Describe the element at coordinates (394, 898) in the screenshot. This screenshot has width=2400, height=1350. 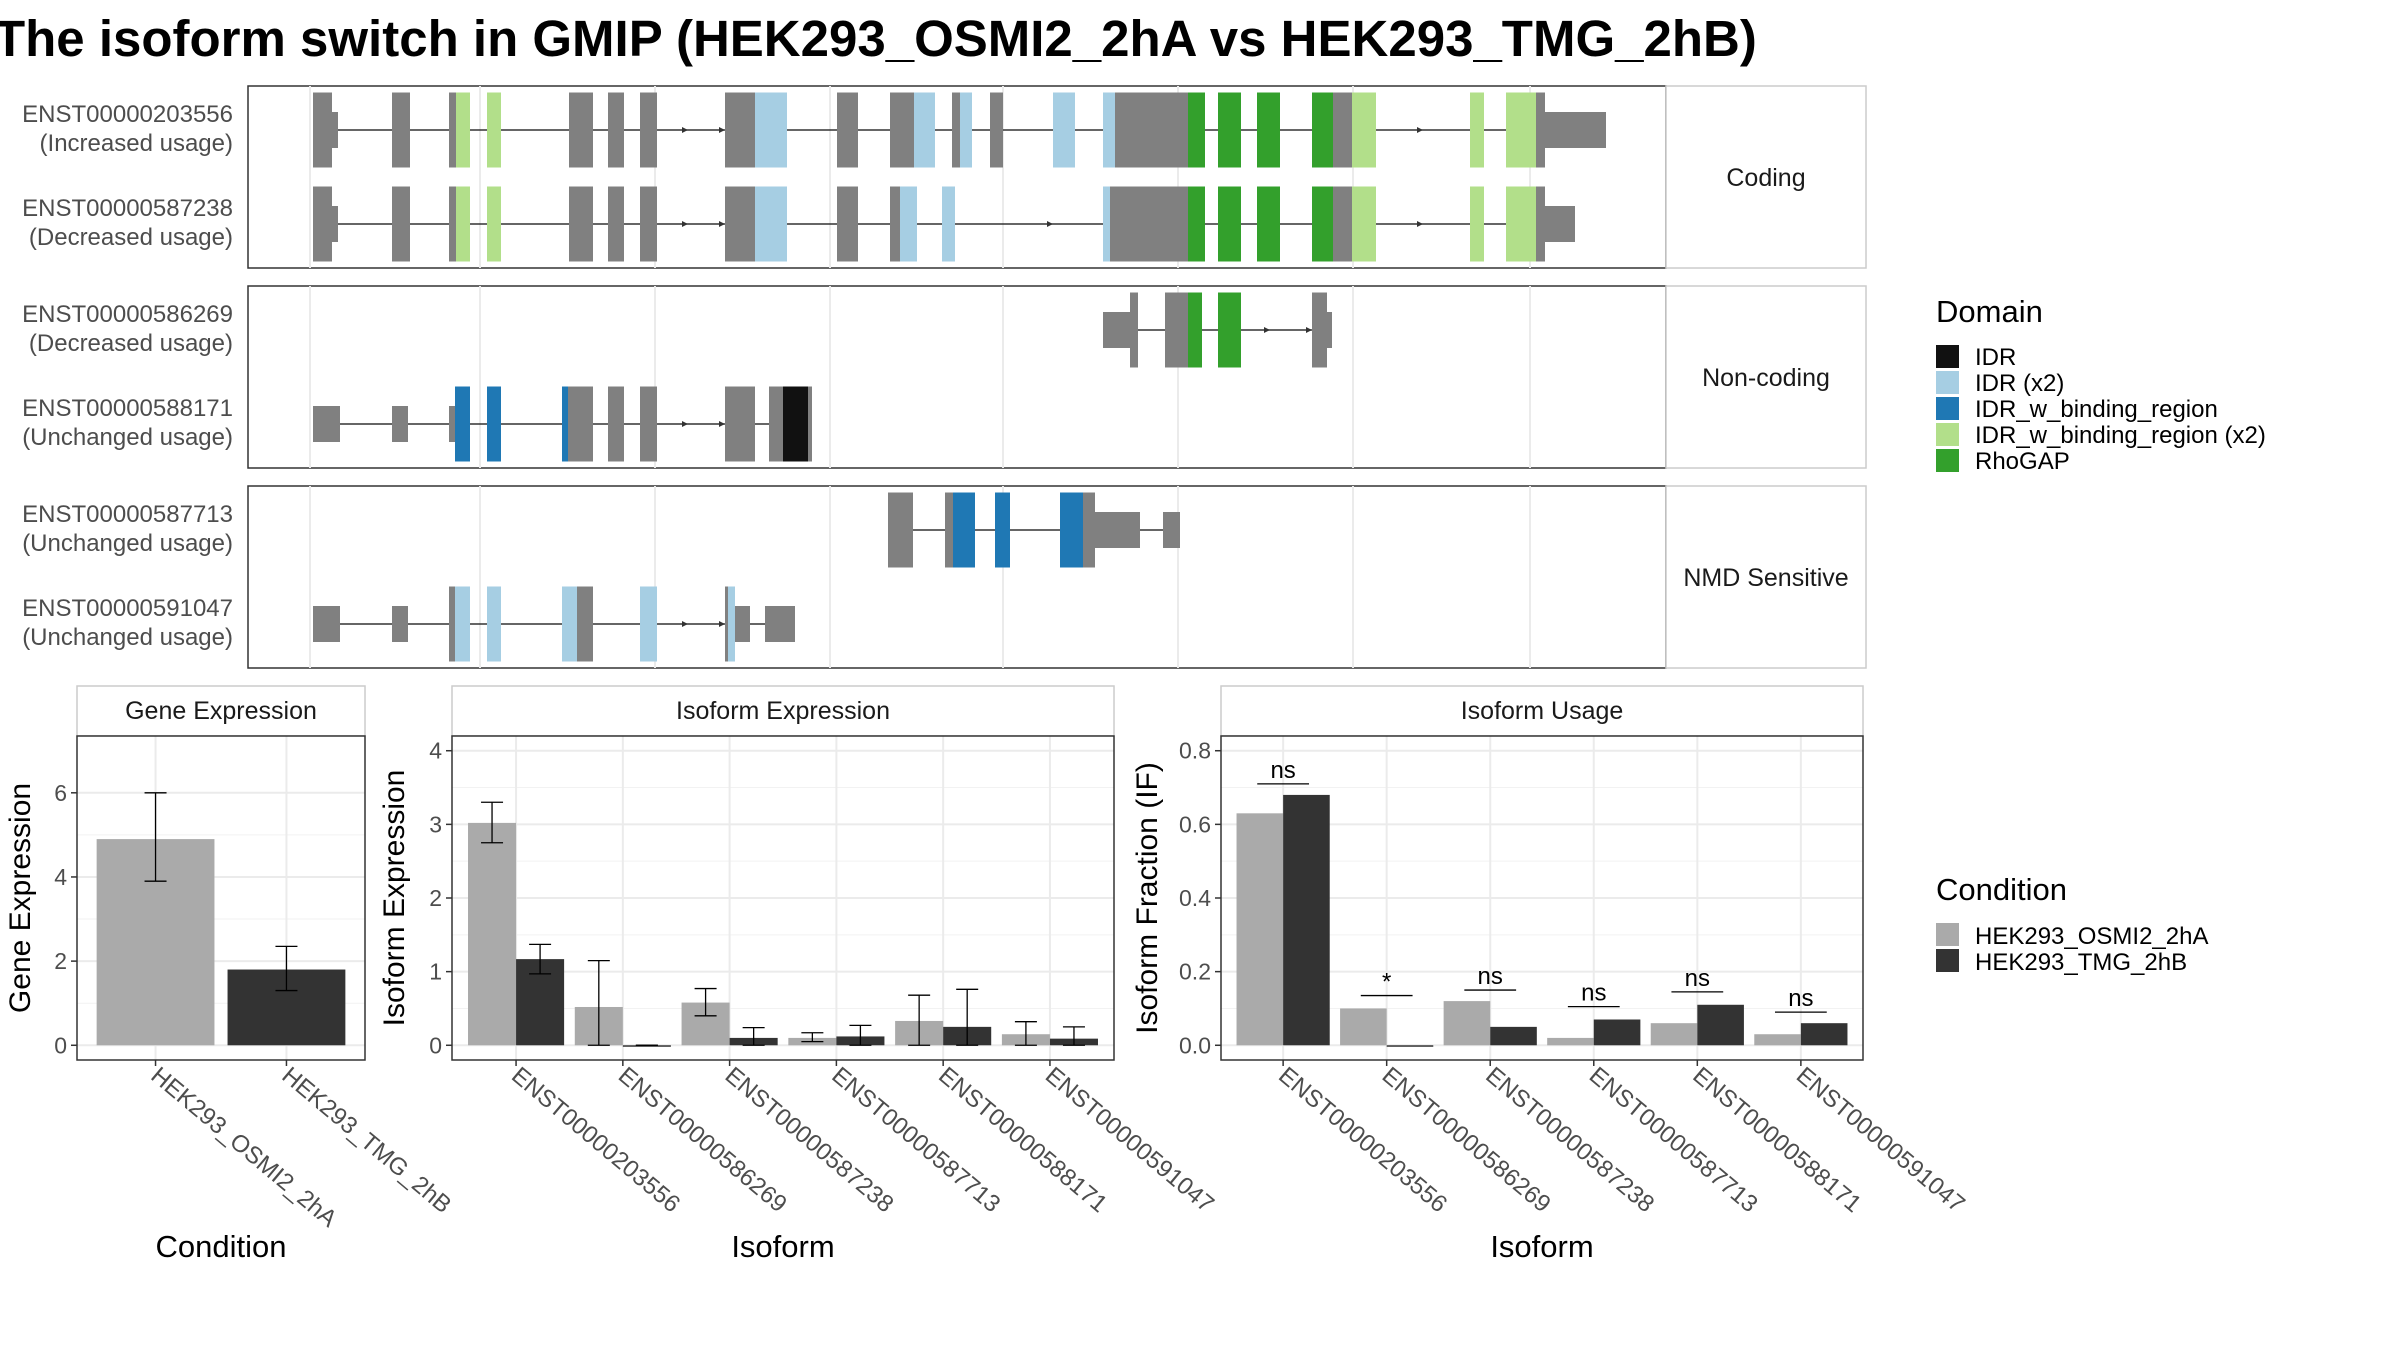
I see `y-axis-title: Isoform Expression` at that location.